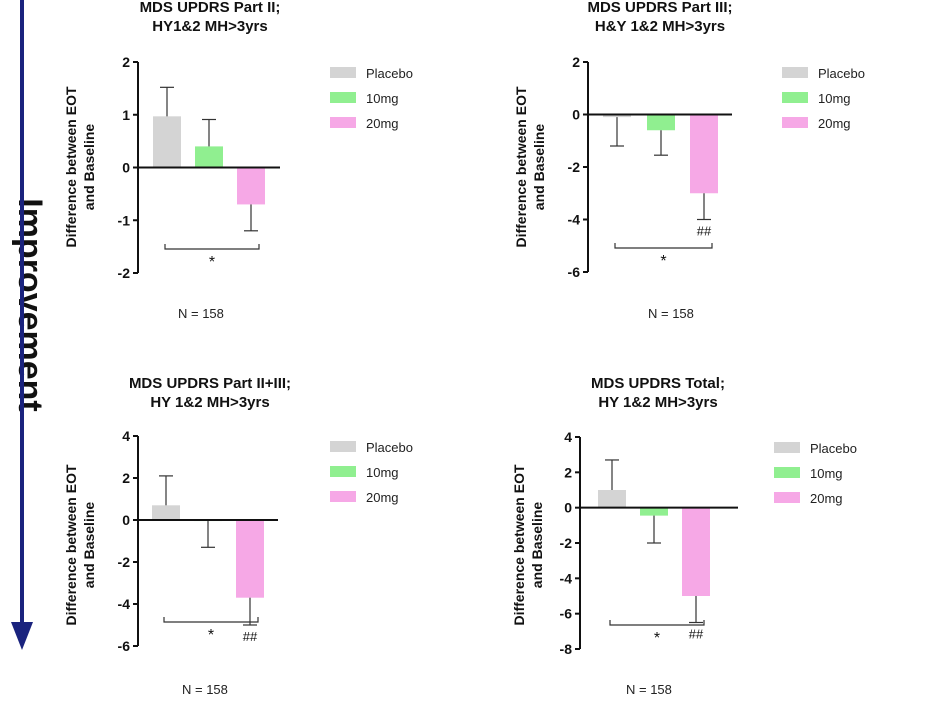  What do you see at coordinates (658, 393) in the screenshot?
I see `chart-title: MDS UPDRS Total; HY 1&2 MH>3yrs` at bounding box center [658, 393].